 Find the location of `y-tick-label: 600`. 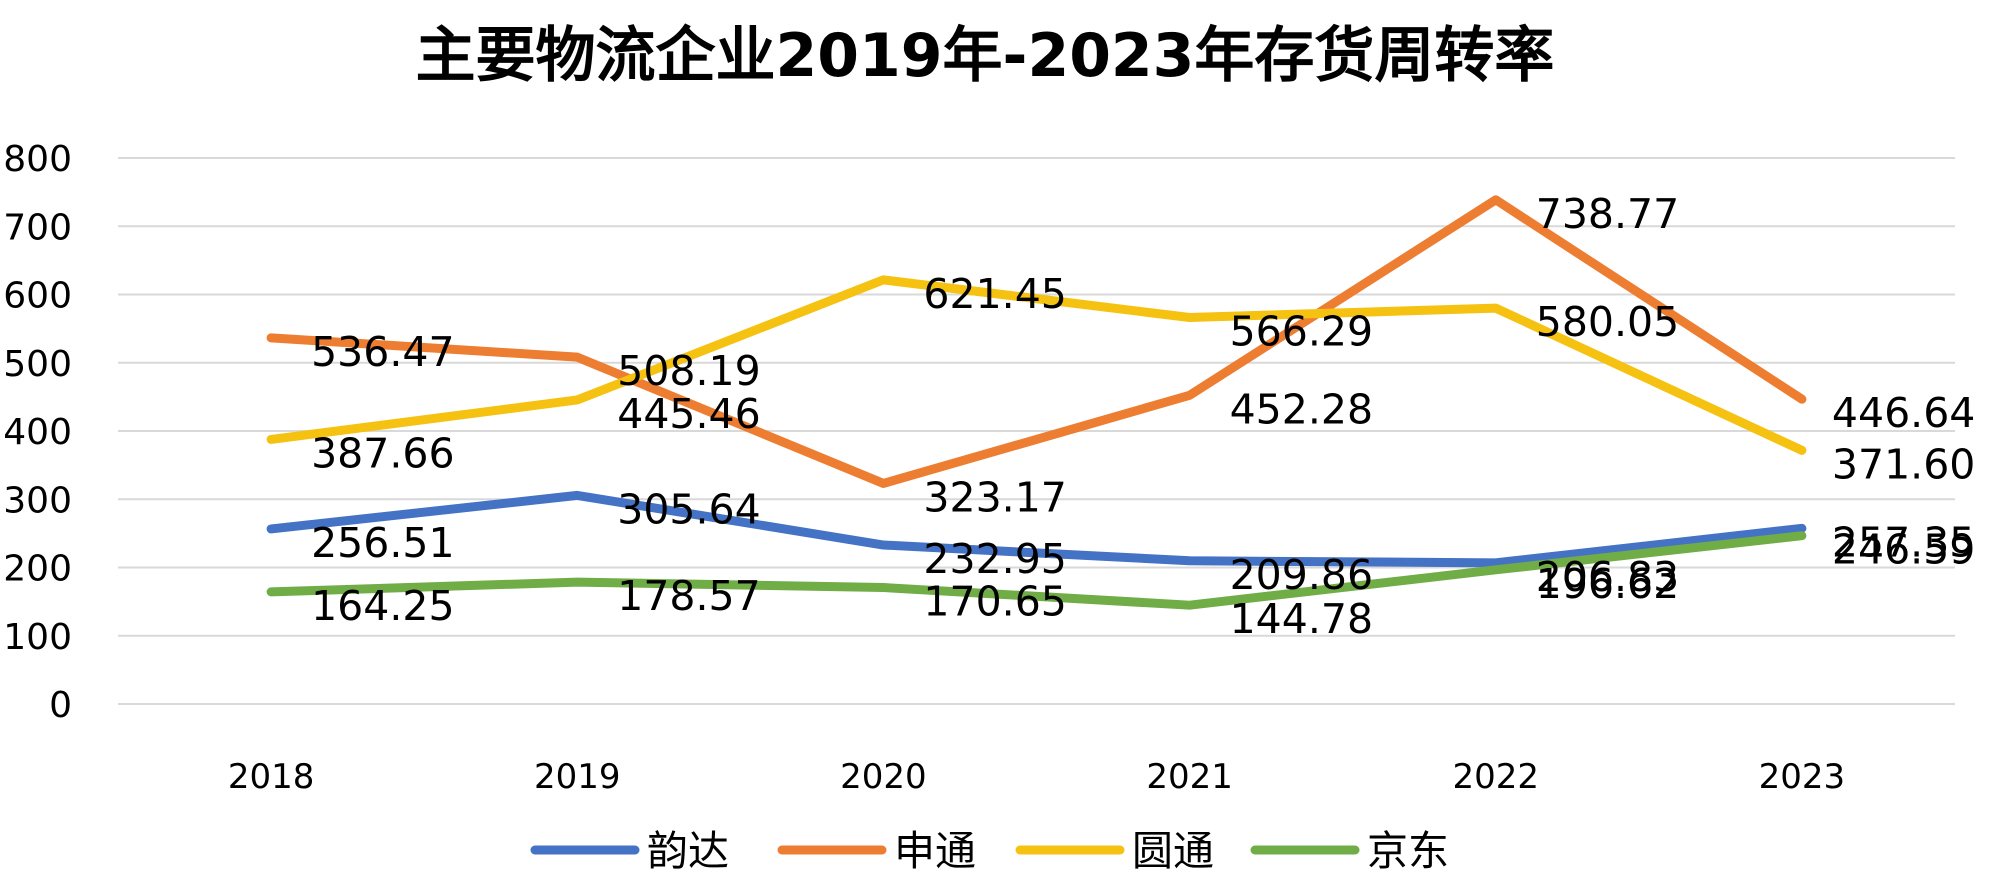

y-tick-label: 600 is located at coordinates (37, 296).